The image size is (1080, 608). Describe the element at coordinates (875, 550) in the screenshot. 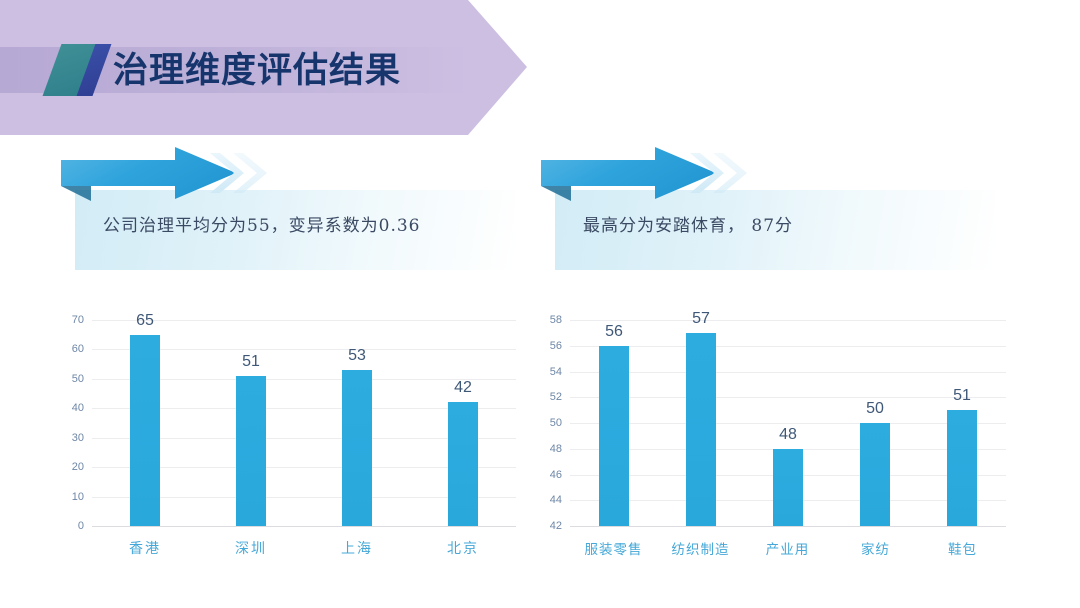

I see `x-axis-tick-label: 家纺` at that location.